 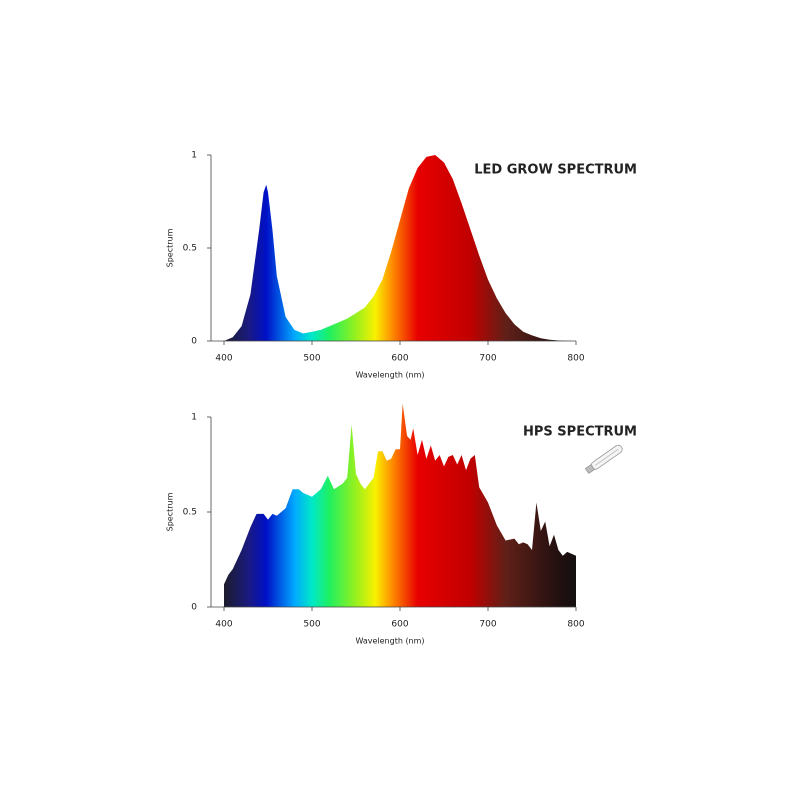 I want to click on chart-title: LED GROW SPECTRUM, so click(x=555, y=170).